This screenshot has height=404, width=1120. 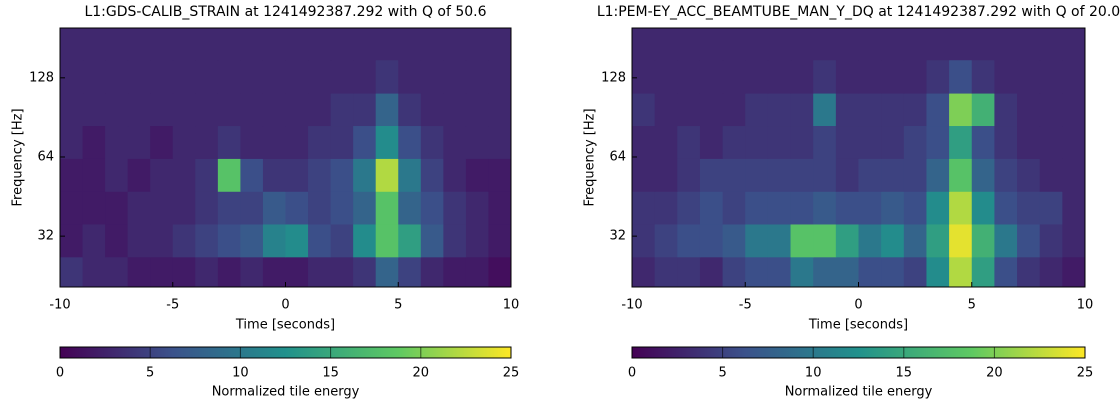 What do you see at coordinates (421, 373) in the screenshot?
I see `colorbar-tick-label: 20` at bounding box center [421, 373].